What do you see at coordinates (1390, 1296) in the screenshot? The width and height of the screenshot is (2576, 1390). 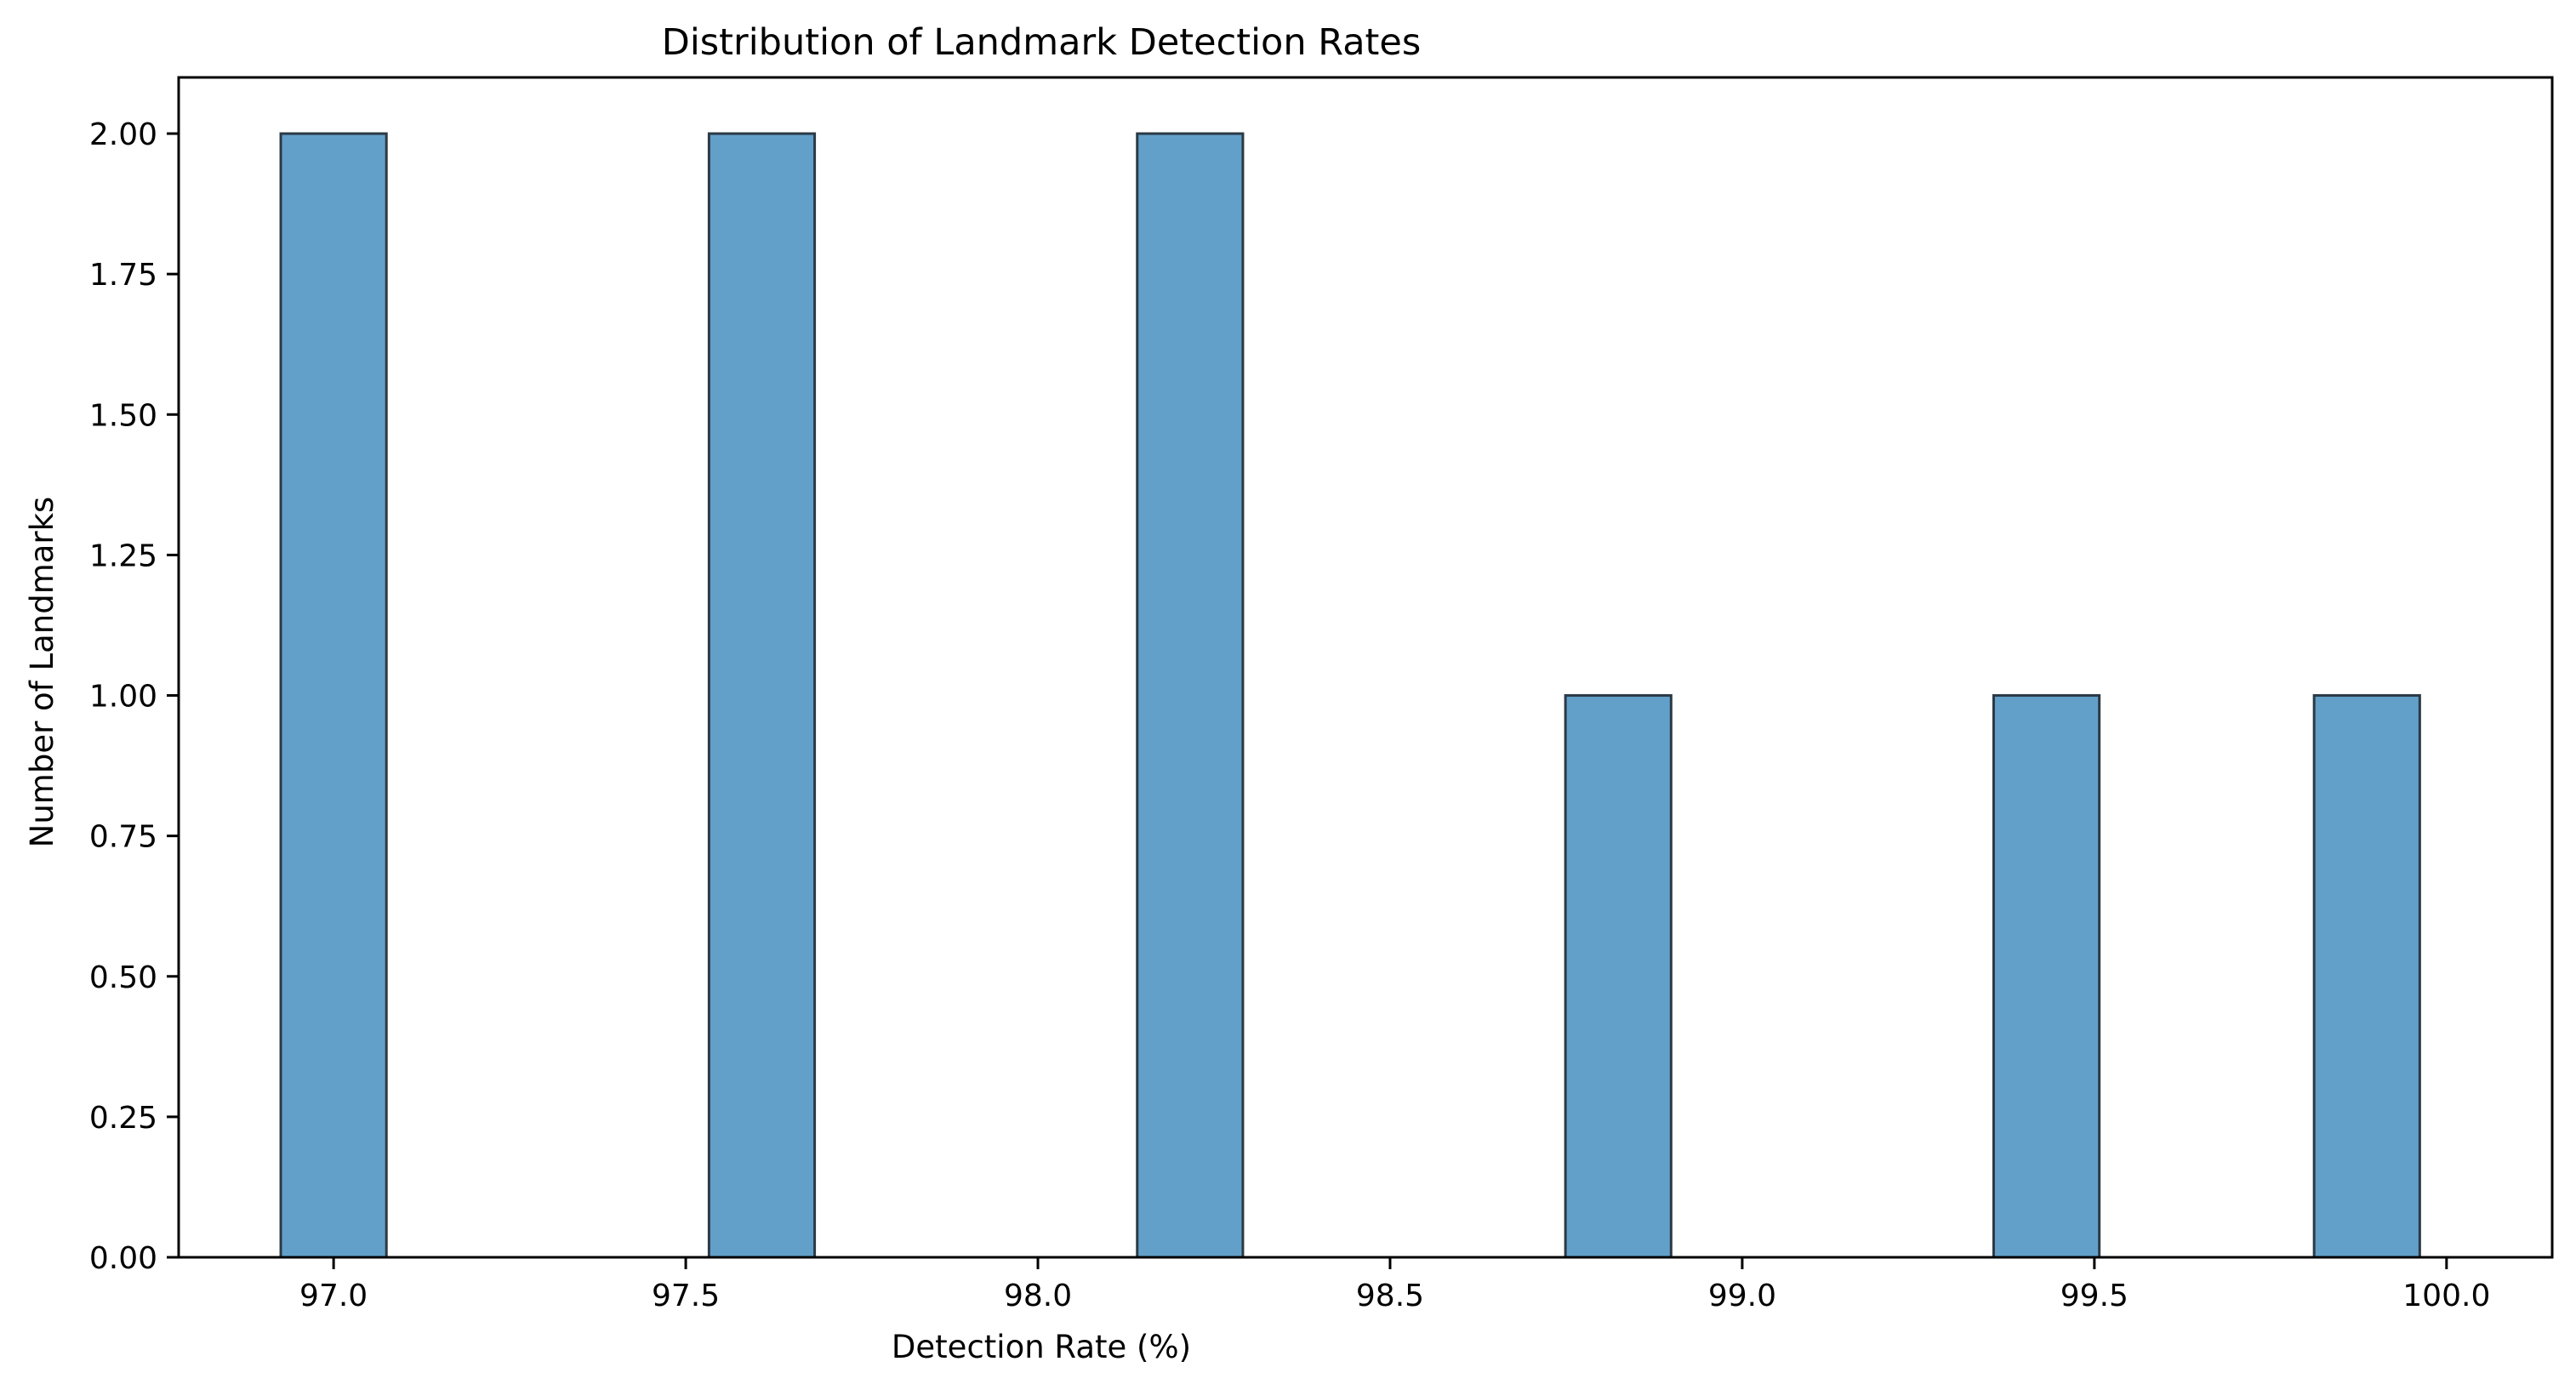 I see `x-tick-label-4: 98.5` at bounding box center [1390, 1296].